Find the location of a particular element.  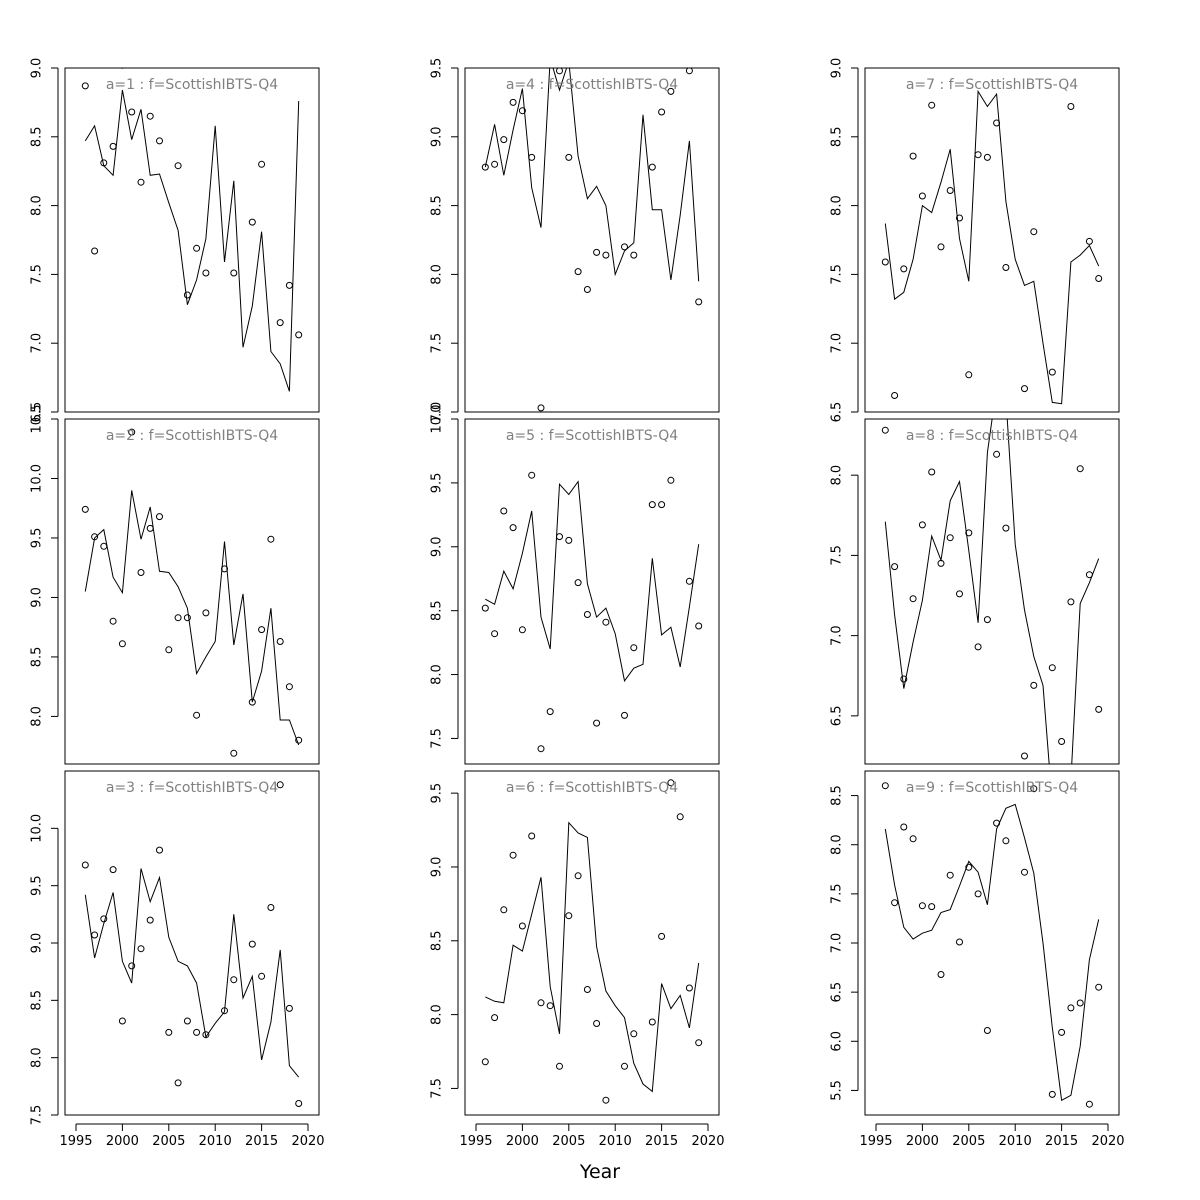

y-axis: 7.0 7.5 8.0 8.5 9.0 9.5 is located at coordinates (444, 240).